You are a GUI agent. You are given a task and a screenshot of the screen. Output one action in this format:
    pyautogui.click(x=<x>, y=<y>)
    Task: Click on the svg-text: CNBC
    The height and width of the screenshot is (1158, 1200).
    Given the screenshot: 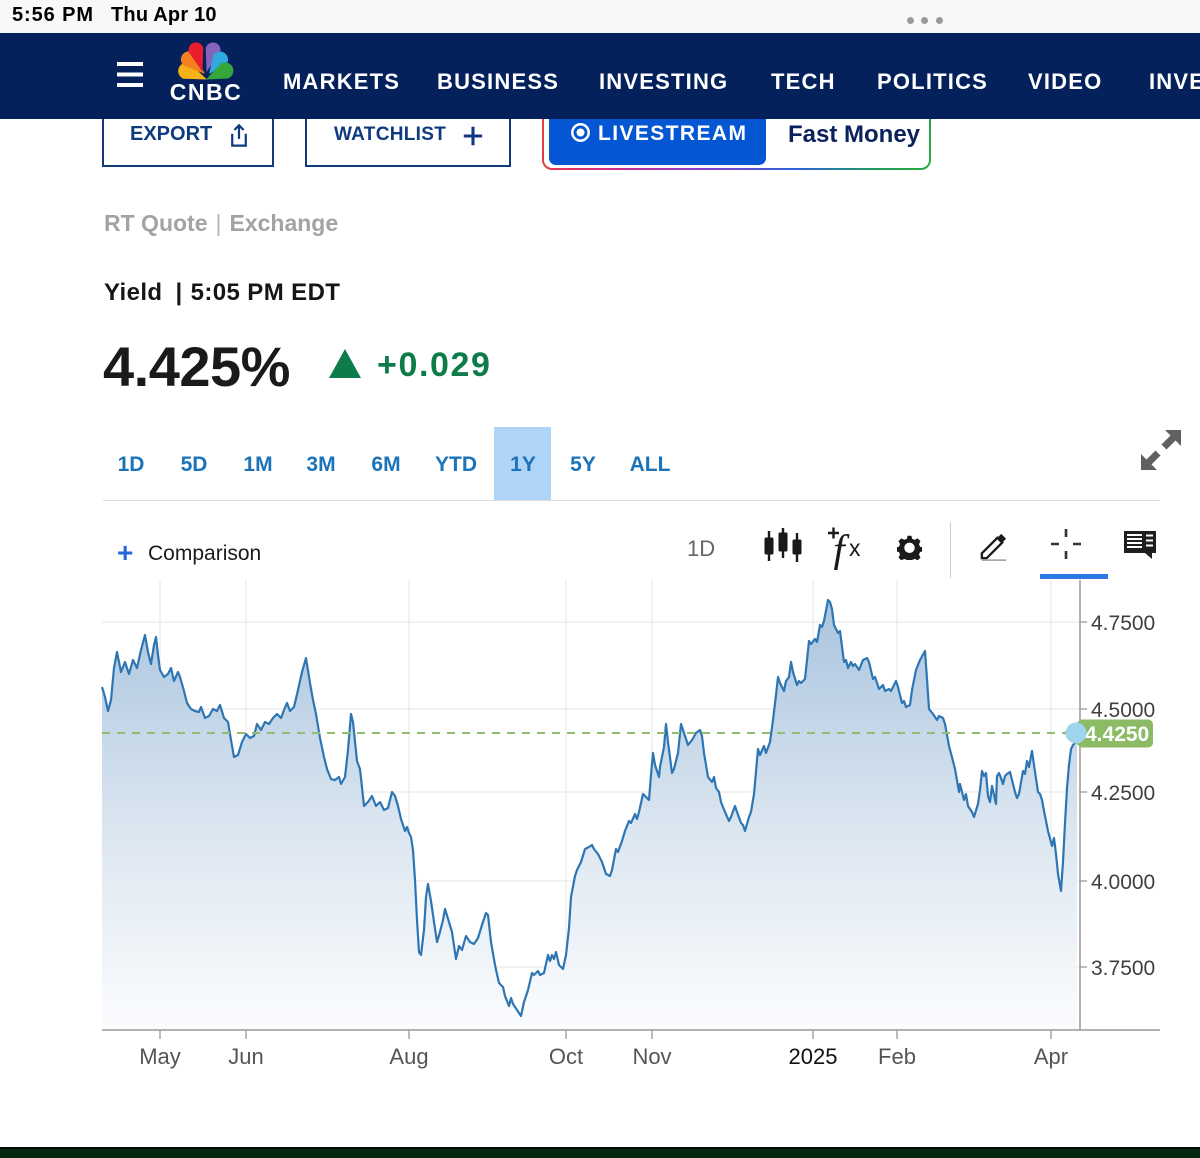 What is the action you would take?
    pyautogui.click(x=206, y=91)
    